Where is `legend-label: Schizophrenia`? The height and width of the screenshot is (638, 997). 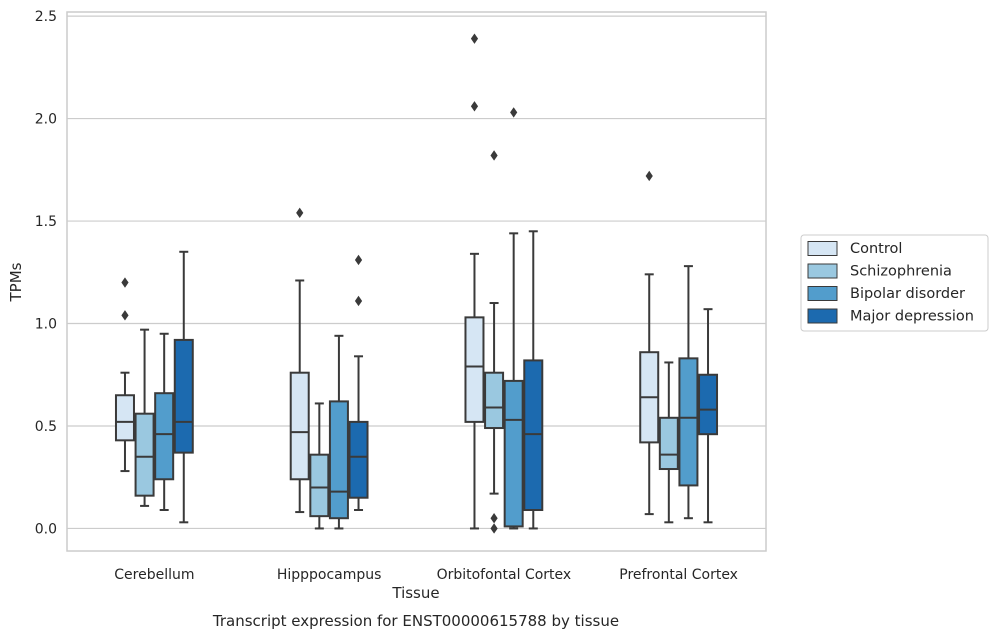 legend-label: Schizophrenia is located at coordinates (901, 272).